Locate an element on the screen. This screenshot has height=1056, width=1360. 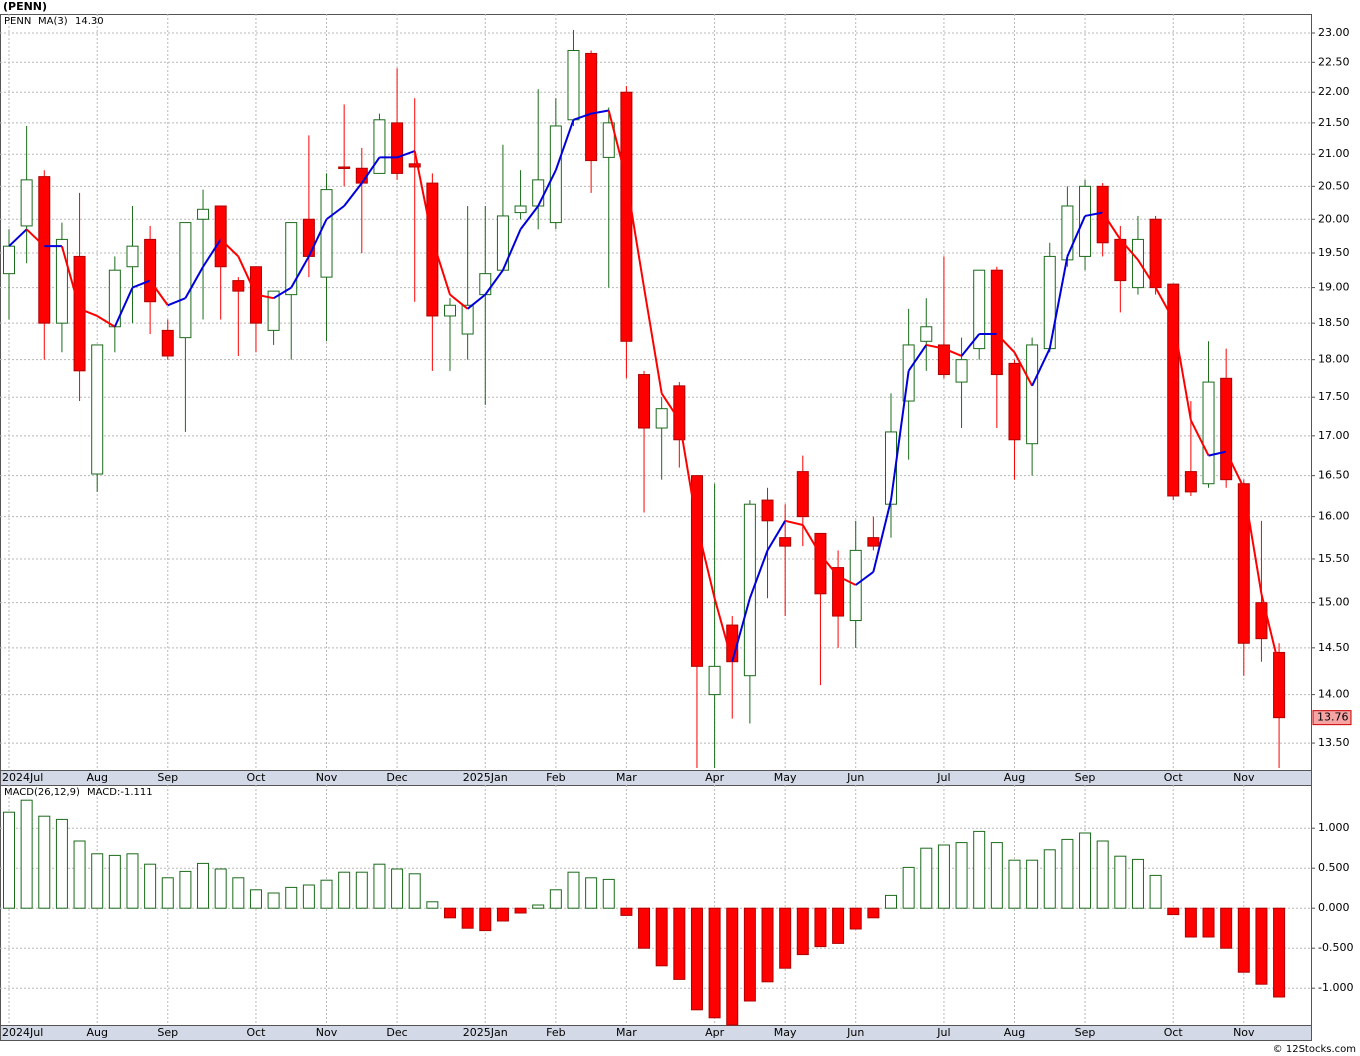
y-tick-label: 16.00 is located at coordinates (1334, 516).